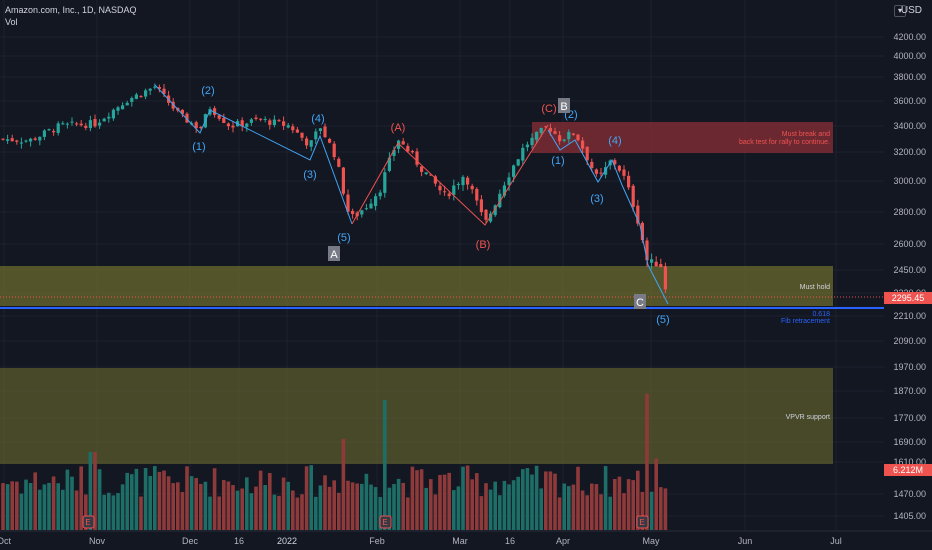 This screenshot has height=550, width=932. I want to click on time-axis-label: Oct, so click(5, 541).